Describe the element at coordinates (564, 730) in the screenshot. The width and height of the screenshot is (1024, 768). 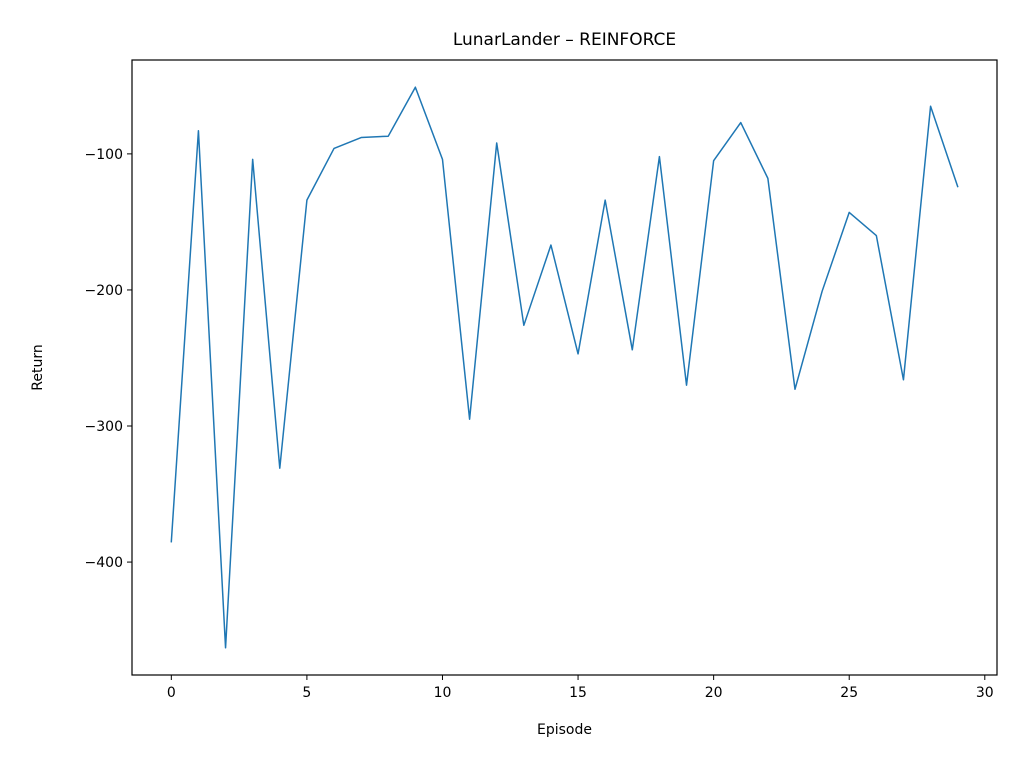
I see `x-axis-label: Episode` at that location.